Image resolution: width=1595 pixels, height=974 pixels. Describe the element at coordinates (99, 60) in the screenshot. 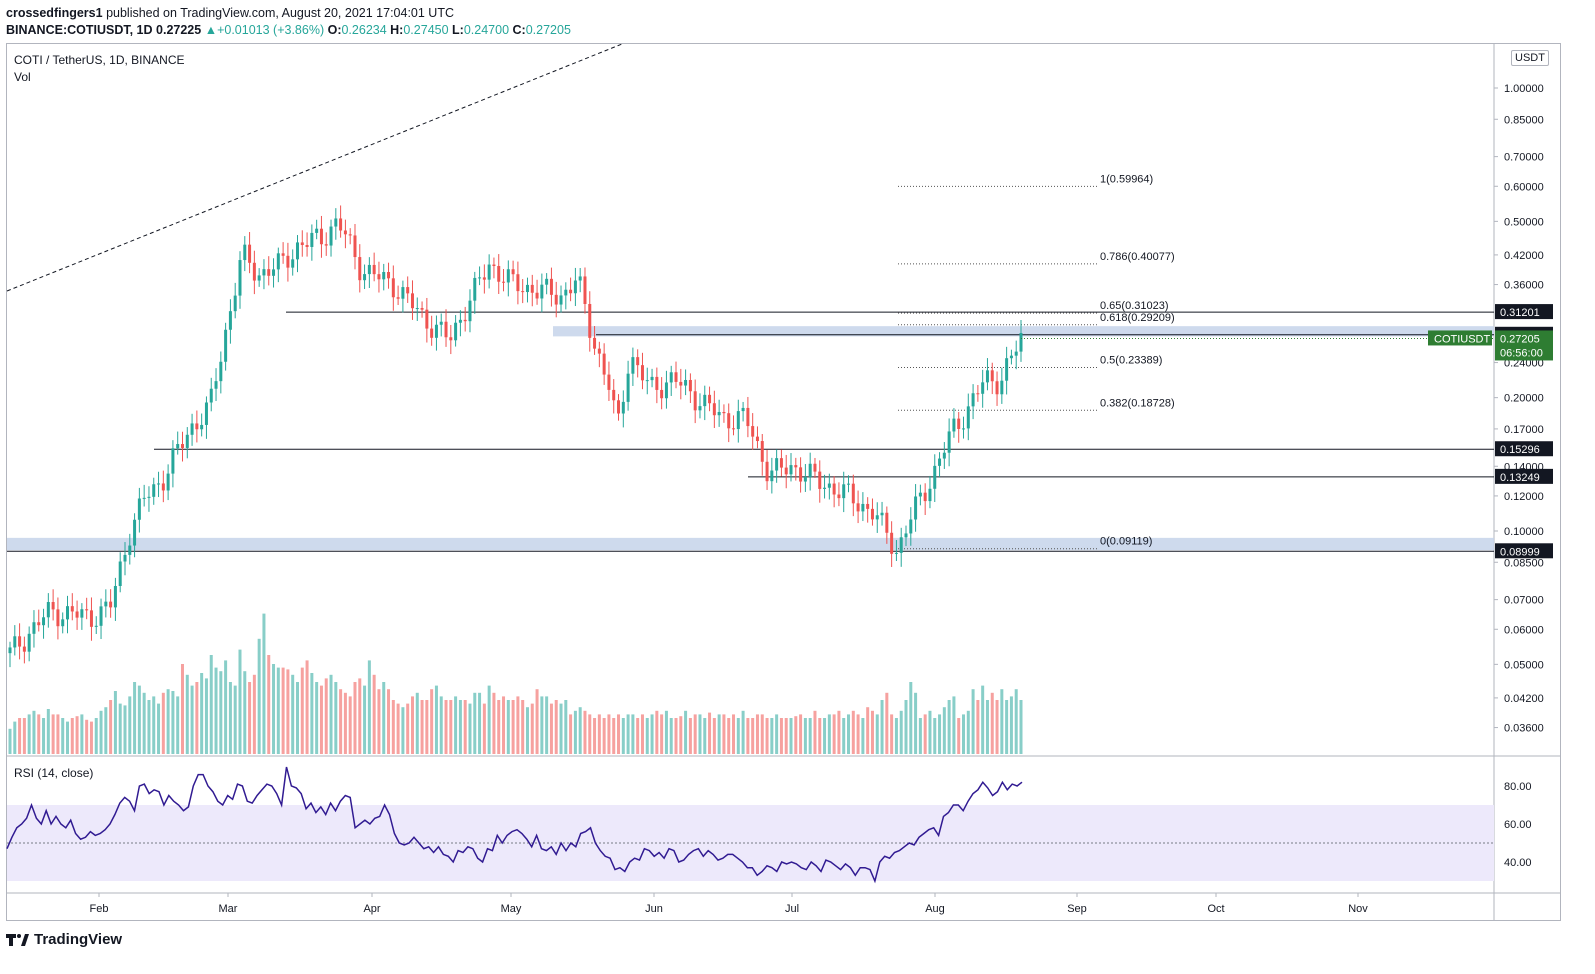

I see `legend-title: COTI / TetherUS, 1D, BINANCE` at that location.